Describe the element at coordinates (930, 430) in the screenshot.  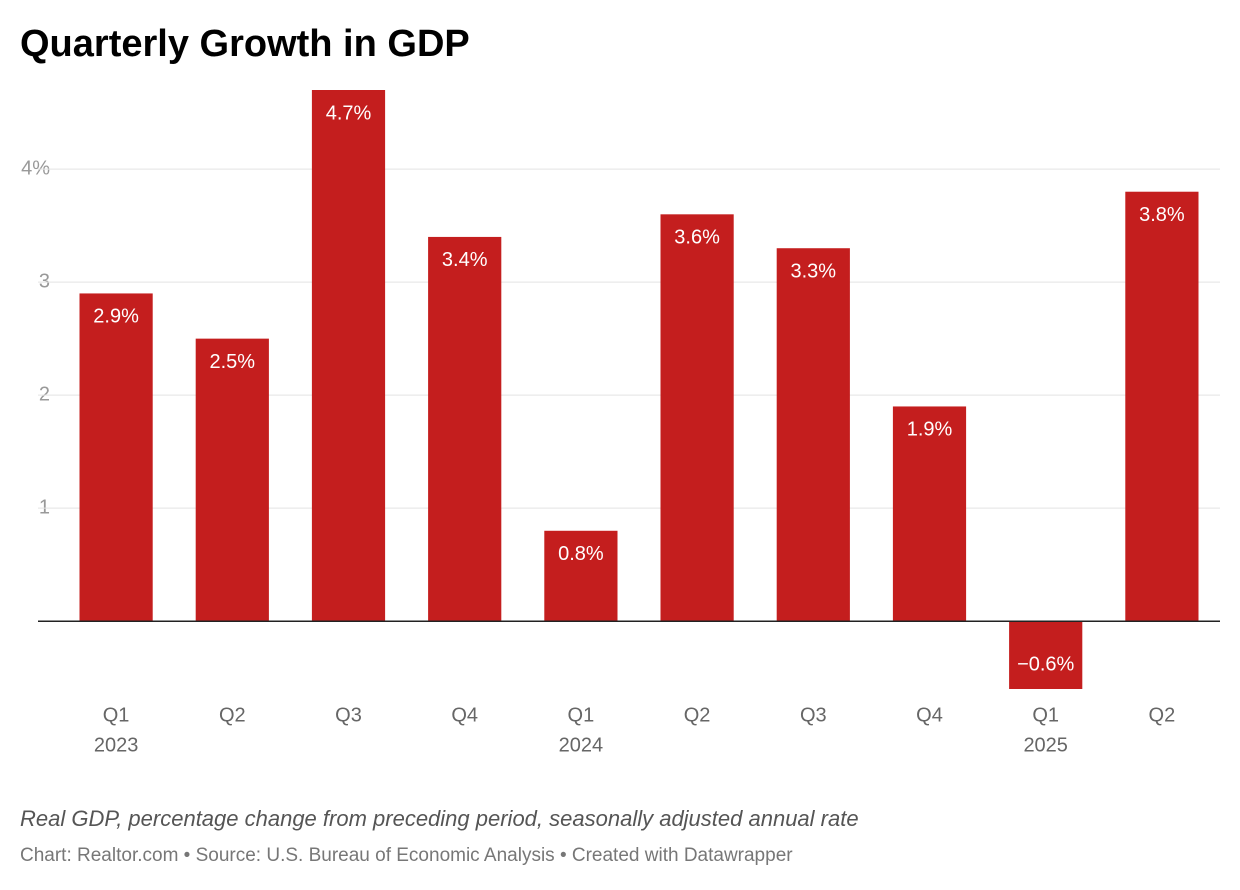
I see `value-label: 1.9%` at that location.